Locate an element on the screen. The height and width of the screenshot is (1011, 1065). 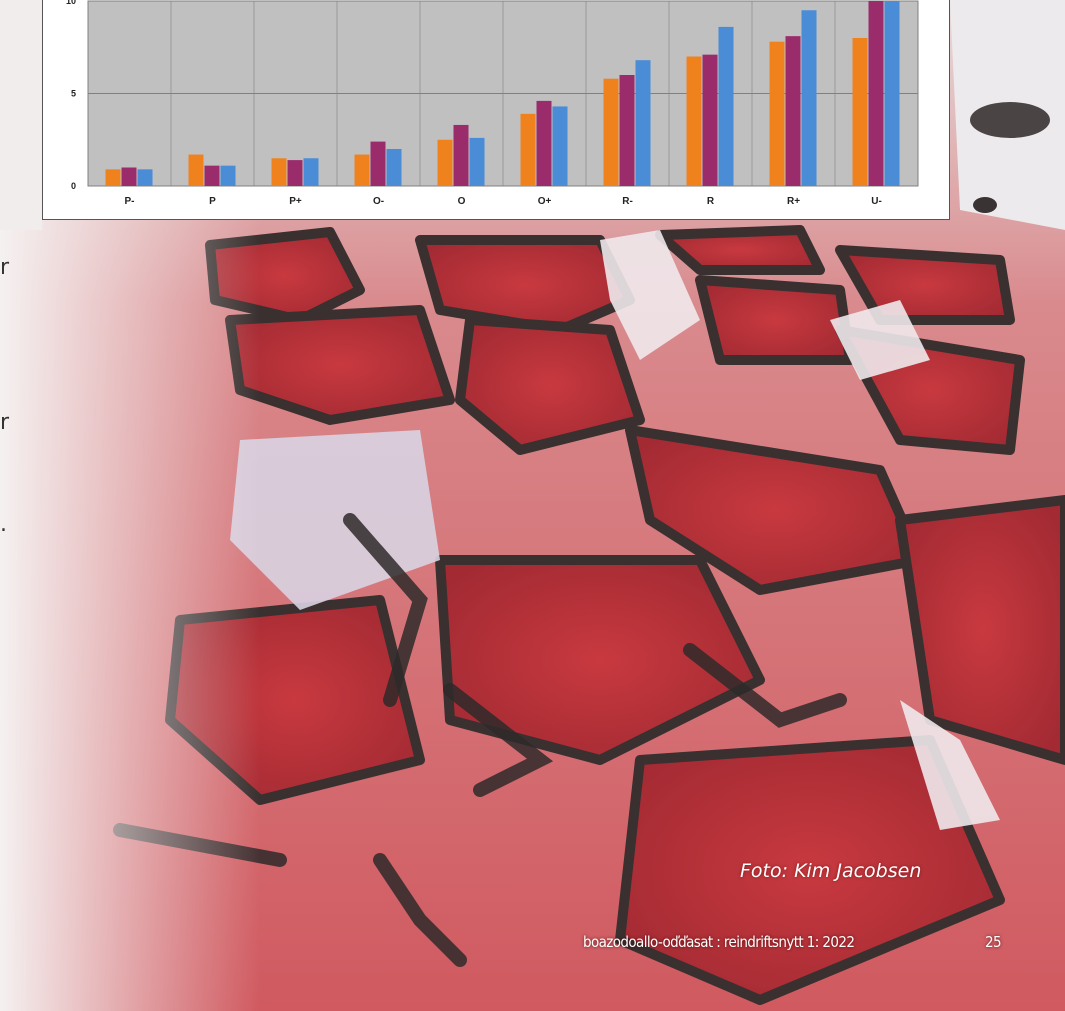
x-tick-label: R- is located at coordinates (627, 201).